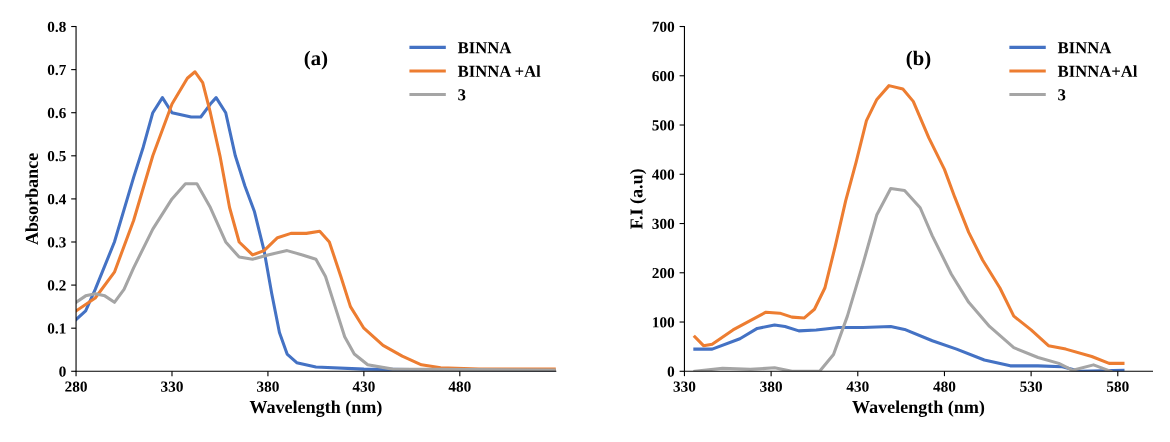 Image resolution: width=1170 pixels, height=442 pixels. Describe the element at coordinates (663, 223) in the screenshot. I see `y-tick-label: 300` at that location.